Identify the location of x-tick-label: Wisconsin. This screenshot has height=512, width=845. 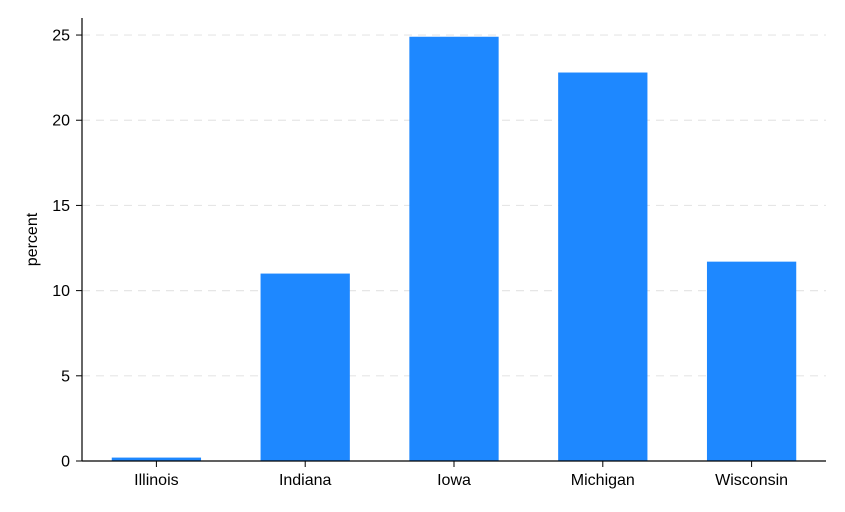
(751, 480).